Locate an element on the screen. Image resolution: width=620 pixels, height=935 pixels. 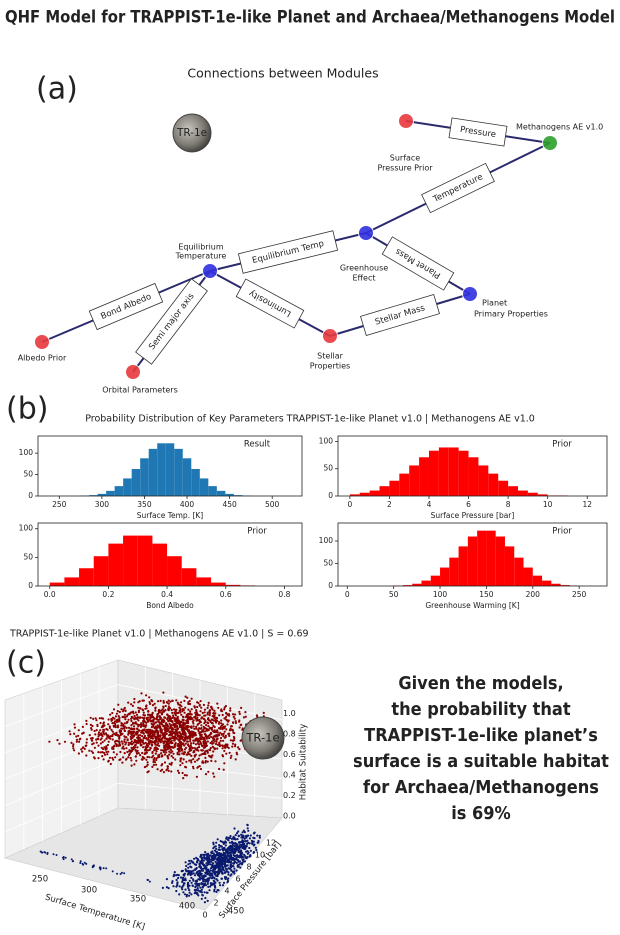
edge-label-box is located at coordinates (288, 252).